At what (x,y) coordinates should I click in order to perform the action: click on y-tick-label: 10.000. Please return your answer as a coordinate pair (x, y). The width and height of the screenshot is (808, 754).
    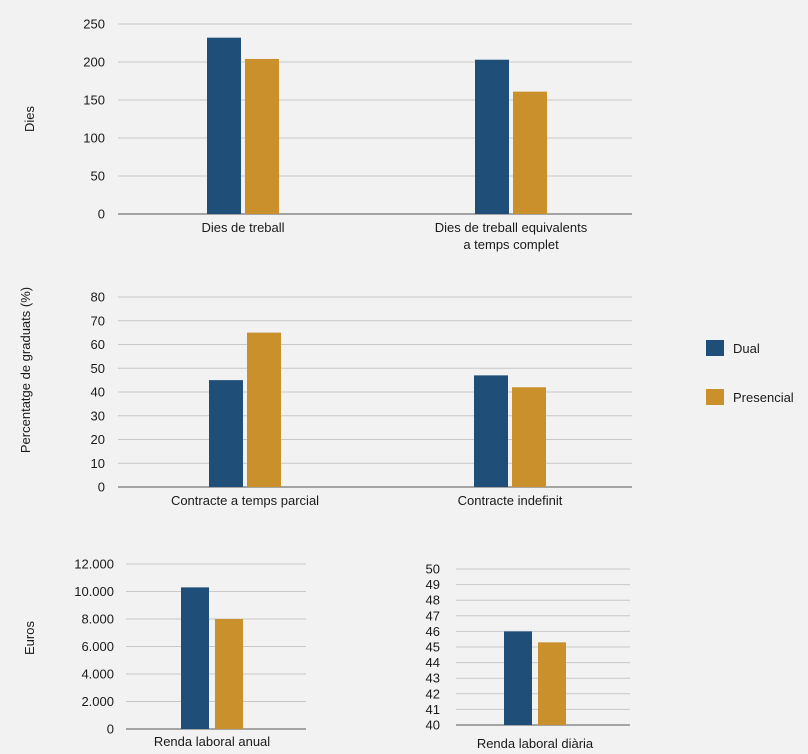
    Looking at the image, I should click on (94, 591).